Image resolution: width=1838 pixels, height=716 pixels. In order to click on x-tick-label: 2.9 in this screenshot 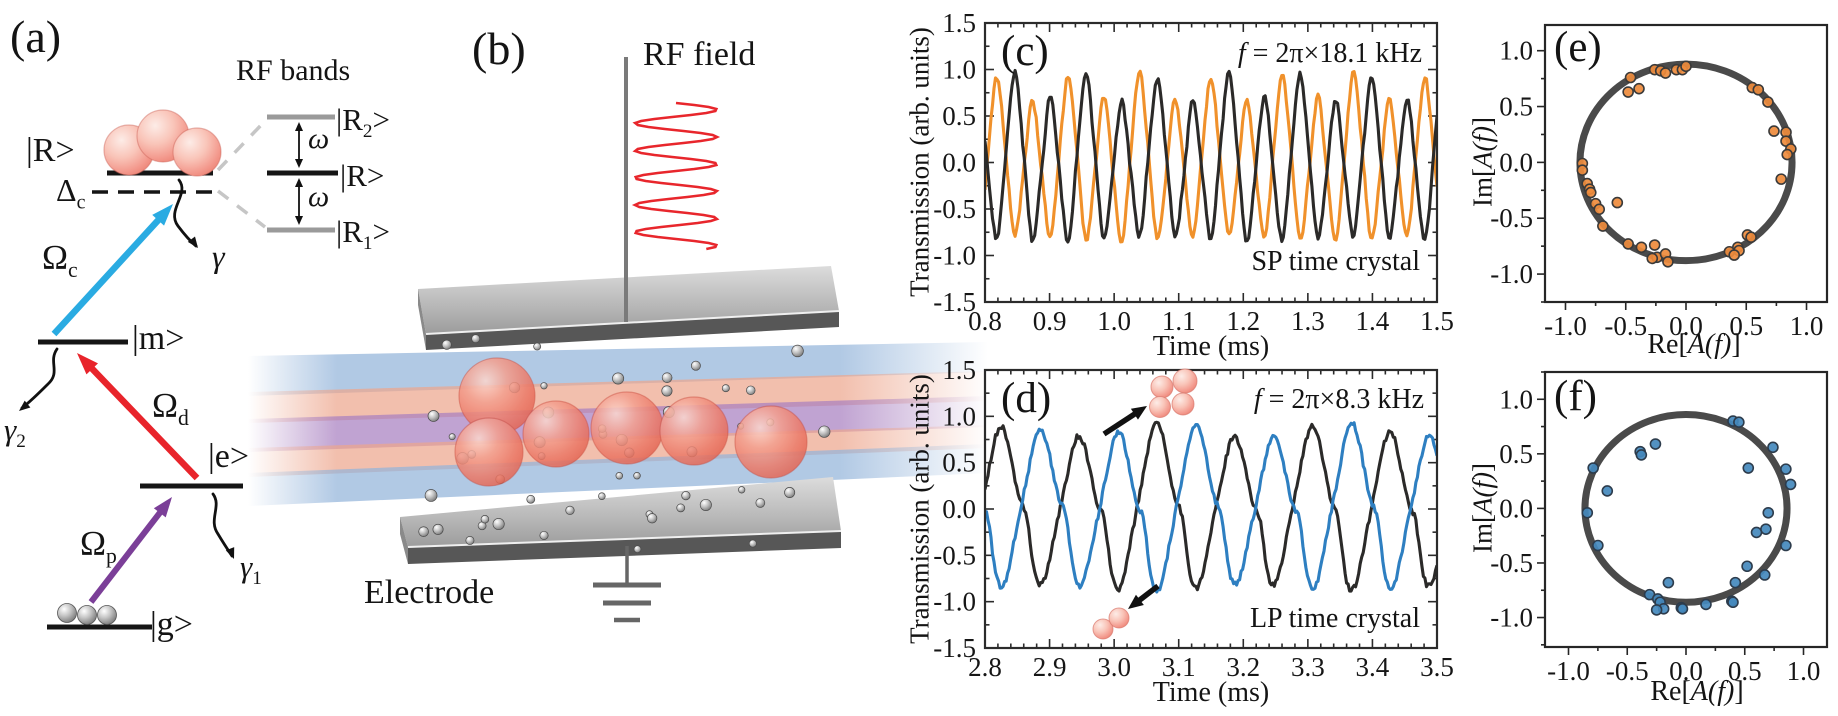, I will do `click(1050, 667)`.